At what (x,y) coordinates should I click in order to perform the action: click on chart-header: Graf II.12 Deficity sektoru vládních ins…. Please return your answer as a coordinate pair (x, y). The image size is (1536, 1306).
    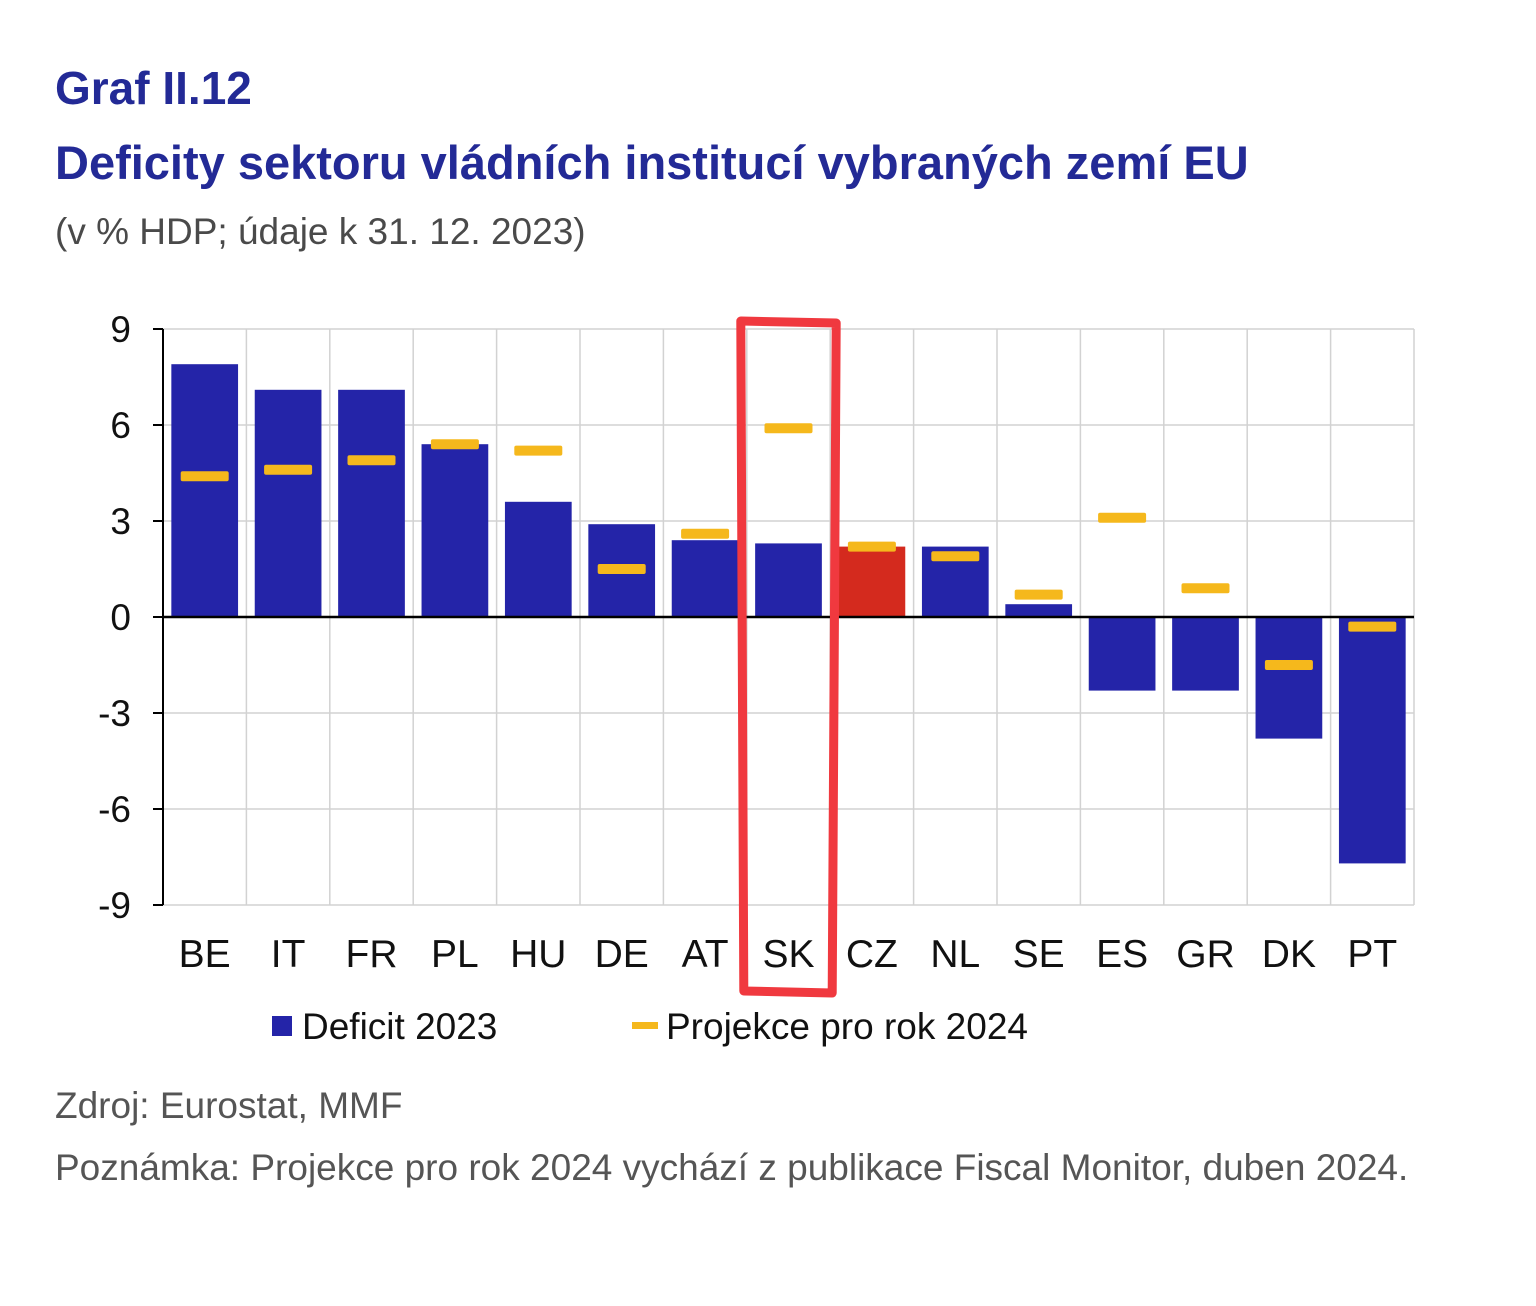
    Looking at the image, I should click on (652, 157).